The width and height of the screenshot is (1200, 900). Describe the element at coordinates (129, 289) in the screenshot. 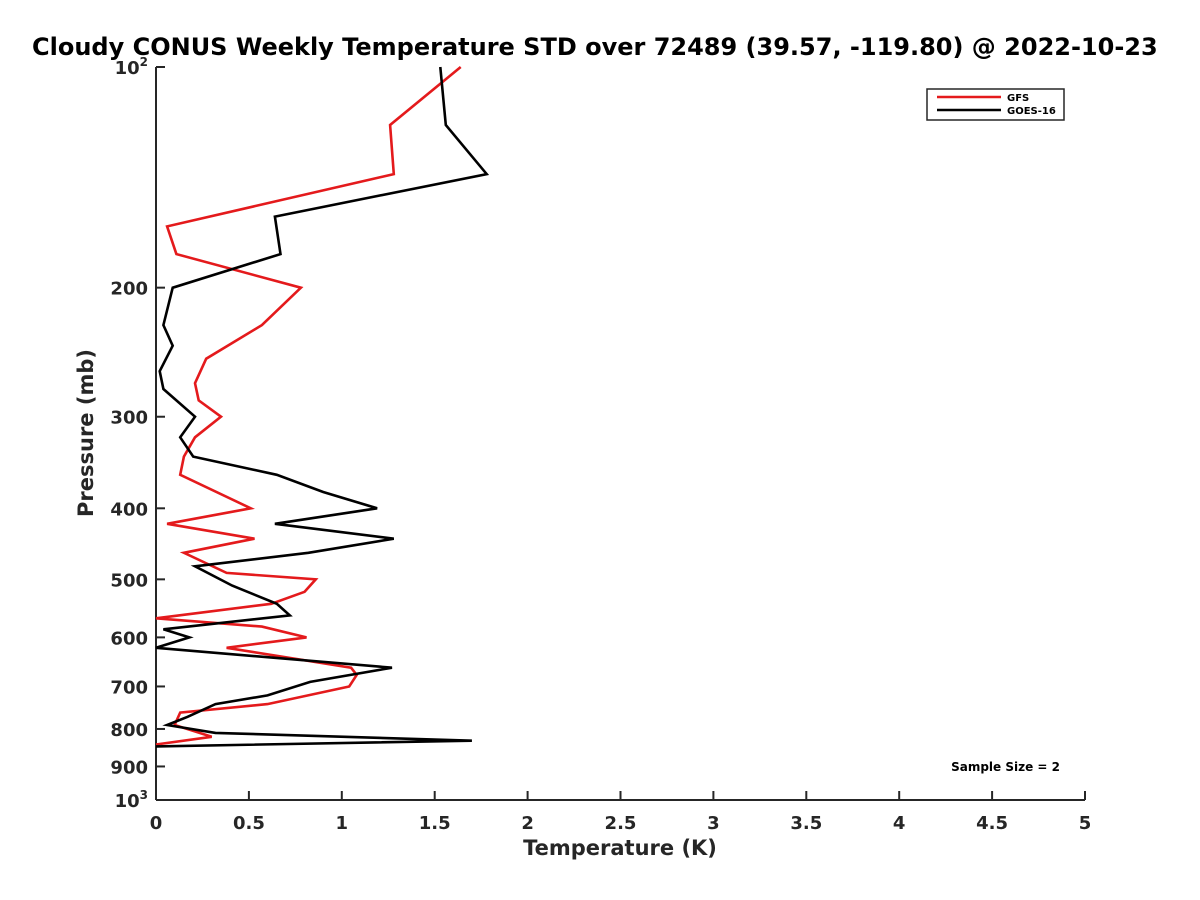

I see `y-tick-label: 200` at that location.